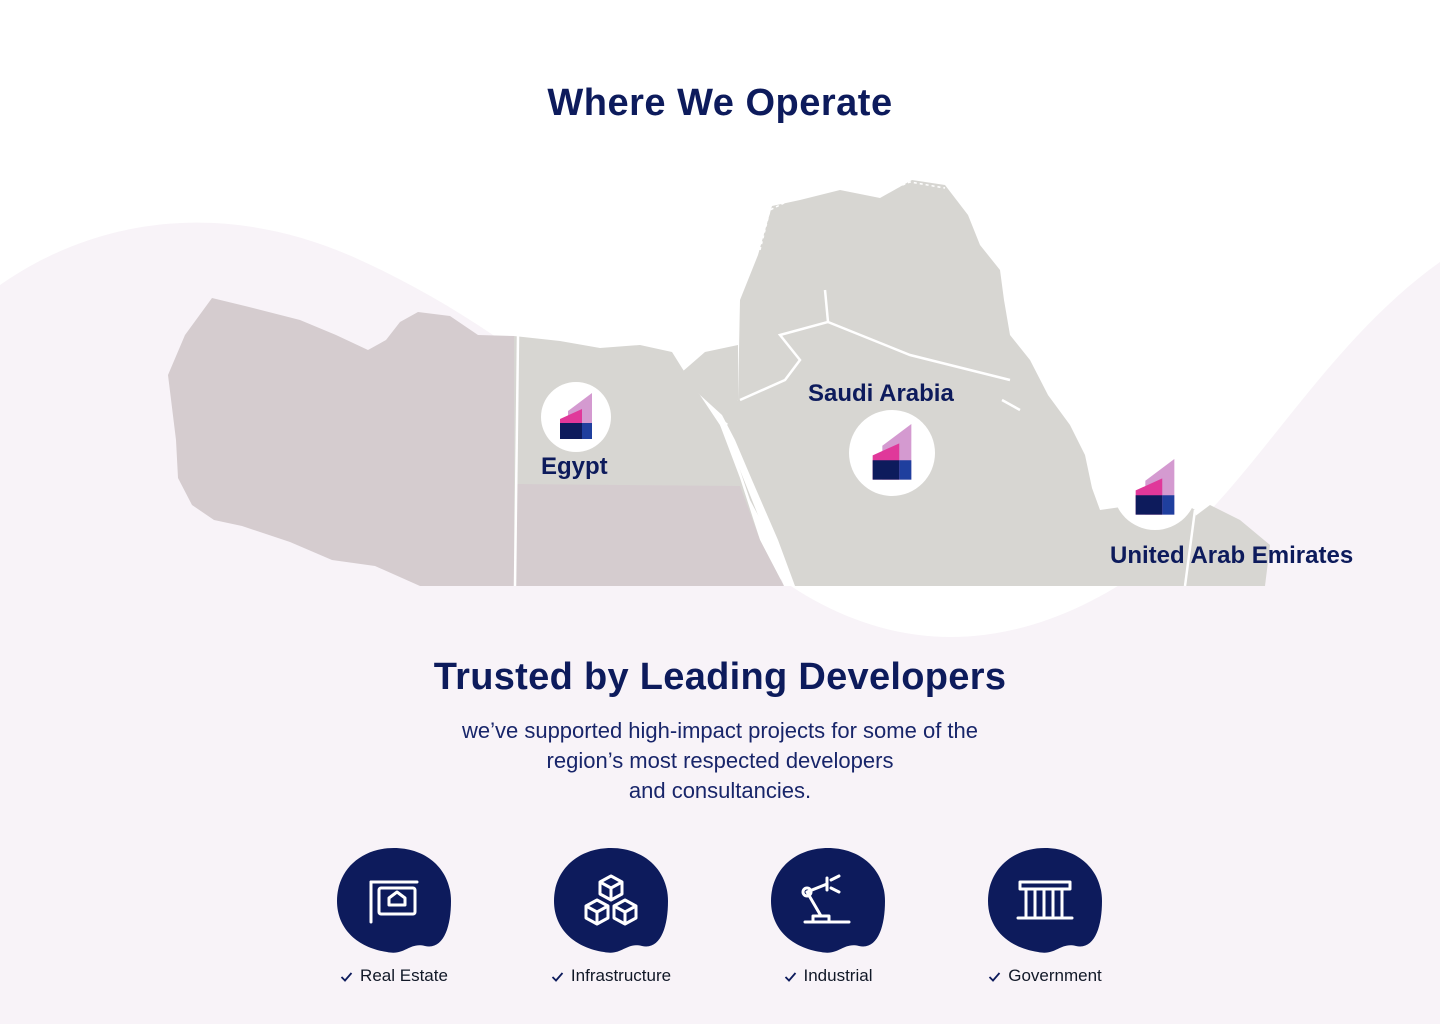  I want to click on label-saudi-arabia: Saudi Arabia, so click(881, 393).